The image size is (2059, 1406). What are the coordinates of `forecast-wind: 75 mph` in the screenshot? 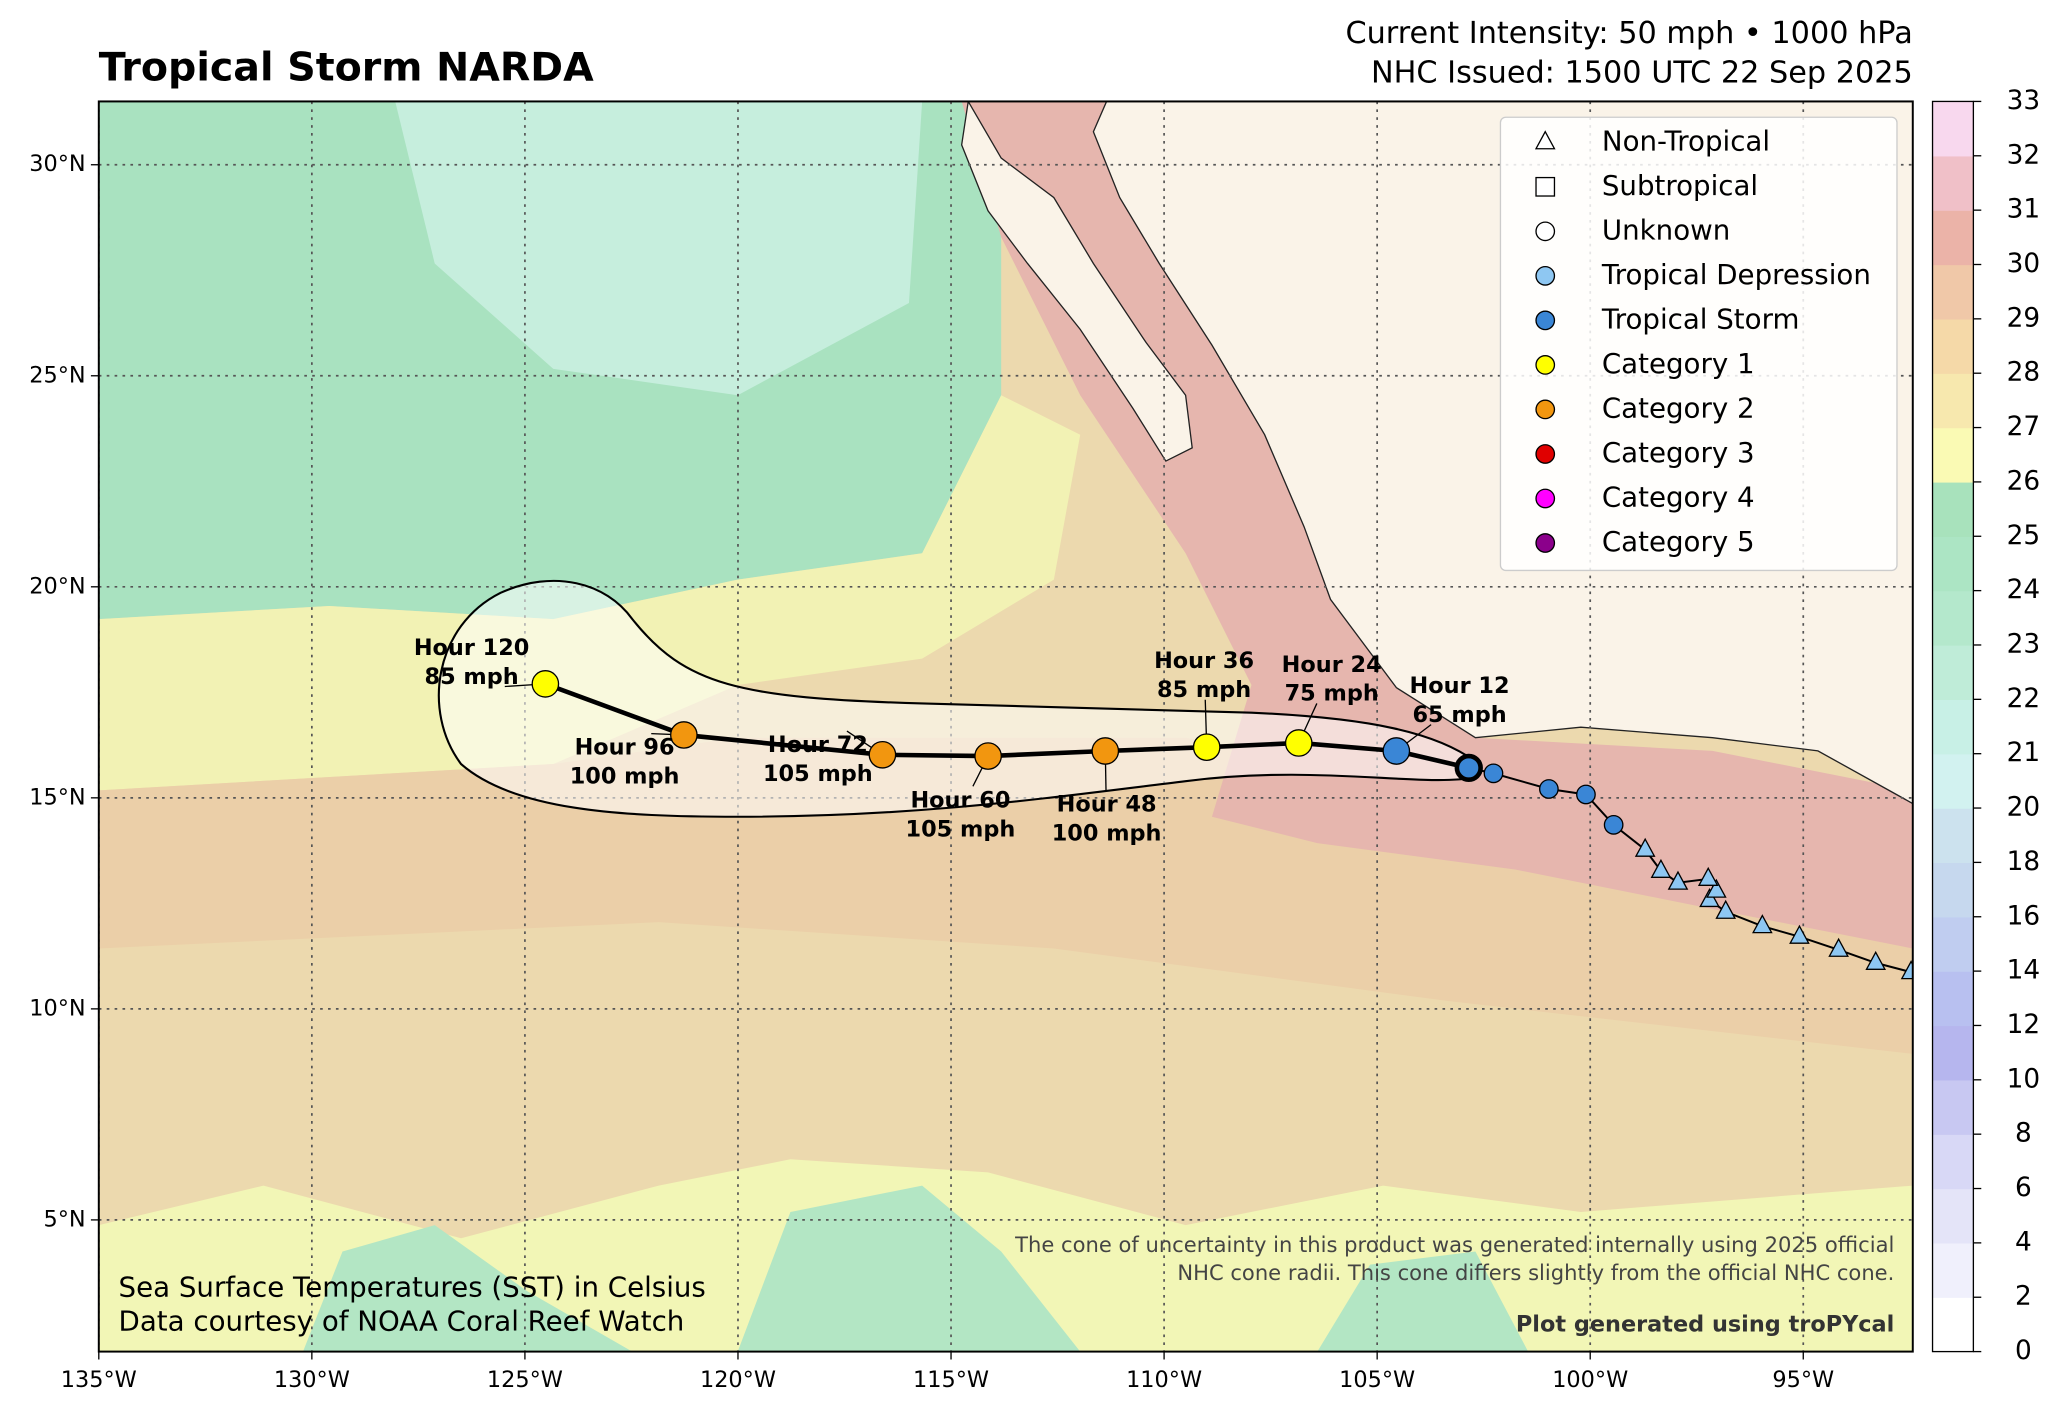 It's located at (1332, 694).